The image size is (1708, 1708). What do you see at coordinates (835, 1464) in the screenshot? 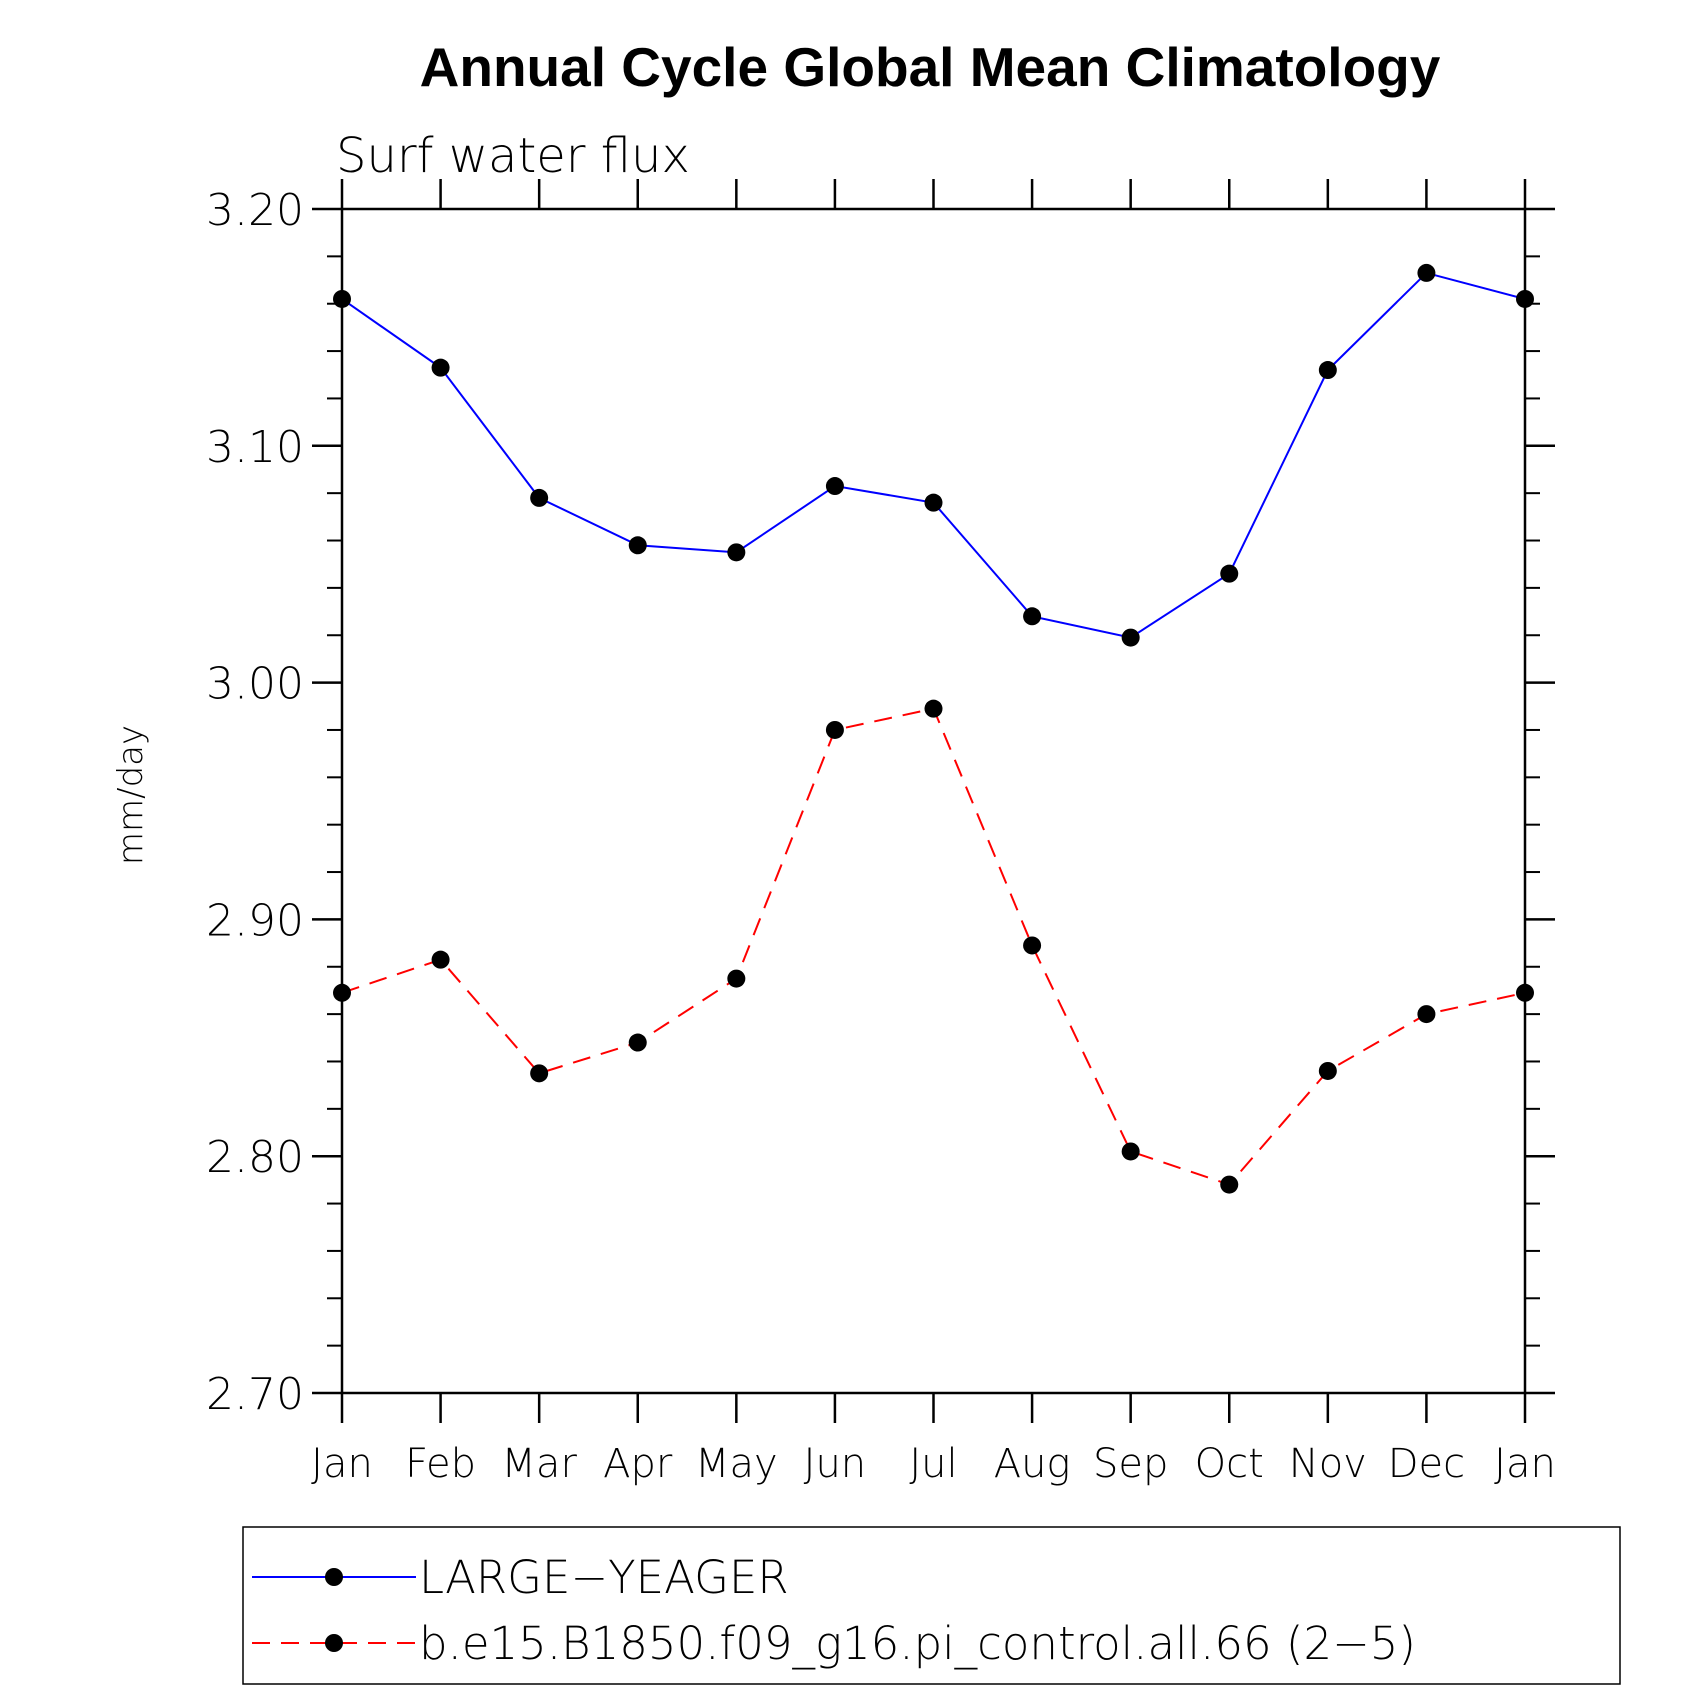
I see `x-tick-label: Jun` at bounding box center [835, 1464].